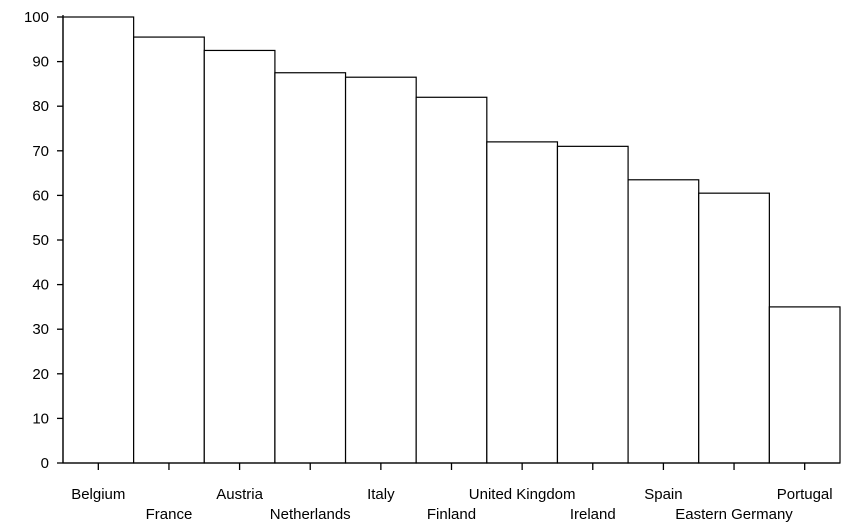  What do you see at coordinates (310, 268) in the screenshot?
I see `bar-netherlands` at bounding box center [310, 268].